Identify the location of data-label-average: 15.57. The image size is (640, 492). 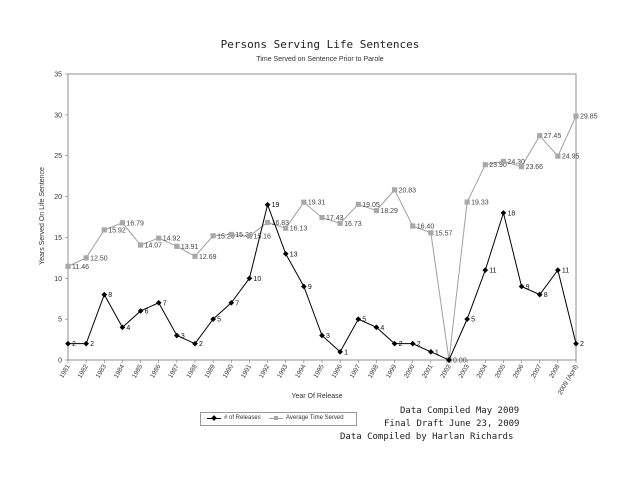
(444, 233).